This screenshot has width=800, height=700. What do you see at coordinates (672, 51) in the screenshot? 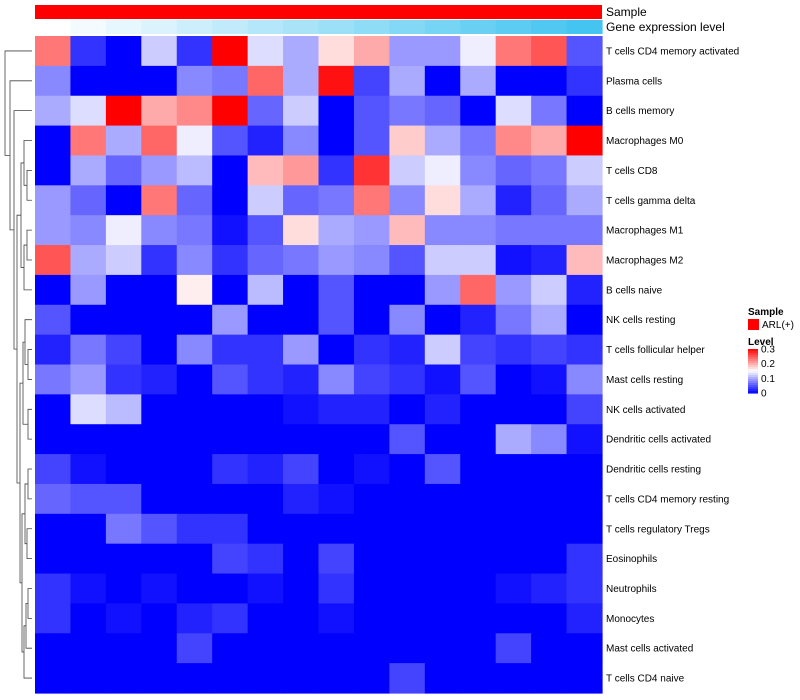
I see `row-label: T cells CD4 memory activated` at bounding box center [672, 51].